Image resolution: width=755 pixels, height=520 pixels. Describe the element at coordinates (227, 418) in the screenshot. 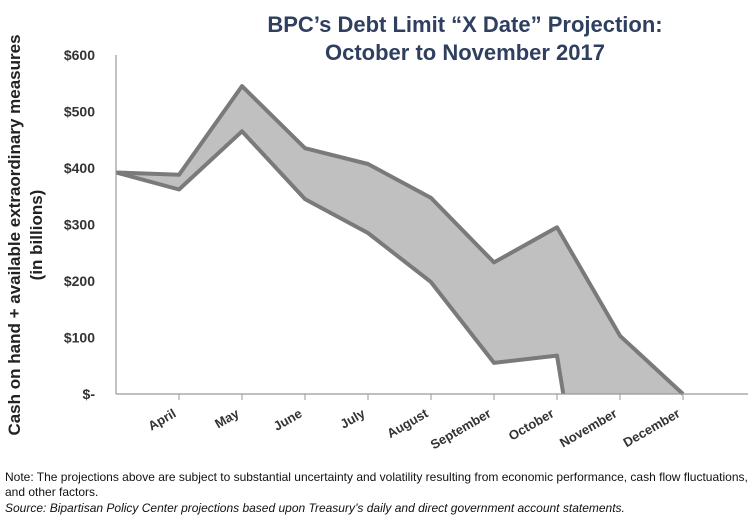

I see `x-tick-label: May` at that location.